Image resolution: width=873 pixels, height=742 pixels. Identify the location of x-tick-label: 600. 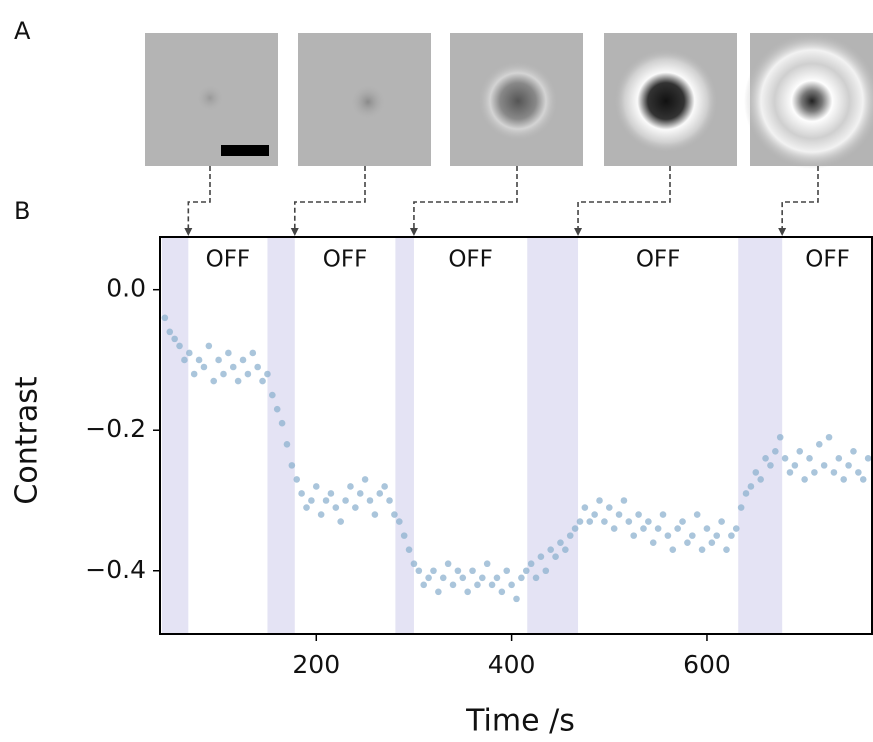
(707, 664).